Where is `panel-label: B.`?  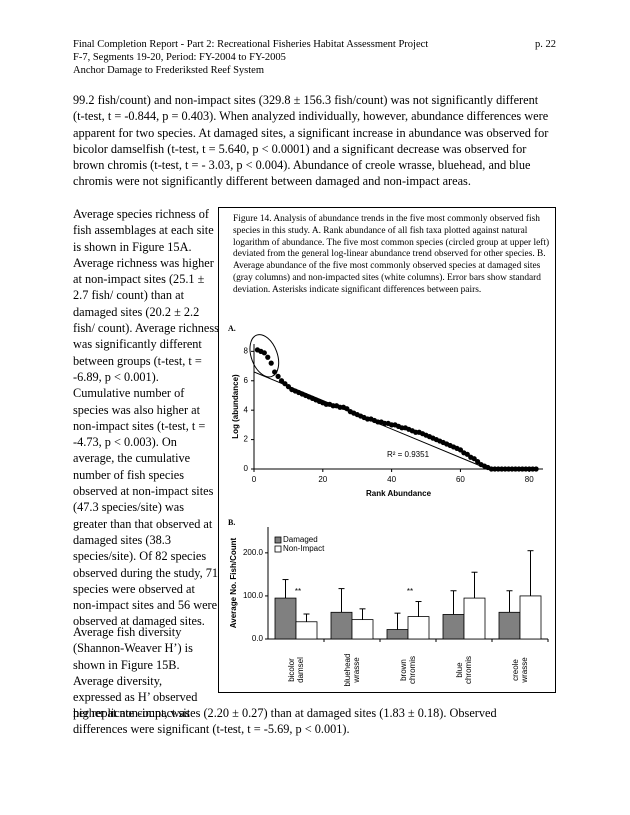
panel-label: B. is located at coordinates (231, 522).